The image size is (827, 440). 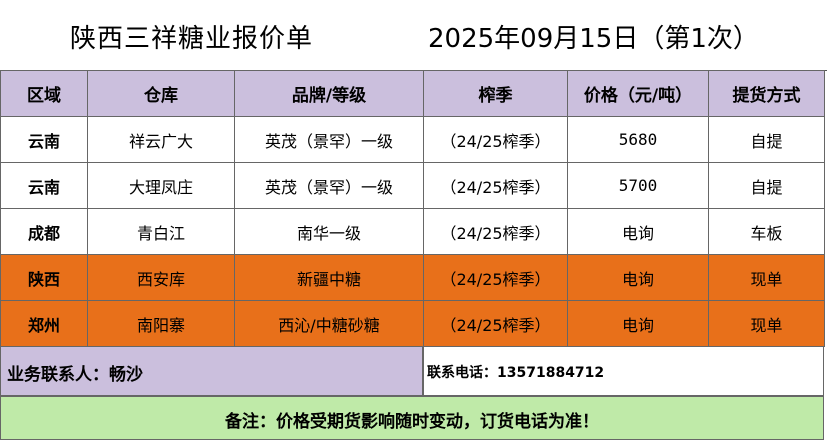 What do you see at coordinates (161, 185) in the screenshot?
I see `cell-warehouse: 大理凤庄` at bounding box center [161, 185].